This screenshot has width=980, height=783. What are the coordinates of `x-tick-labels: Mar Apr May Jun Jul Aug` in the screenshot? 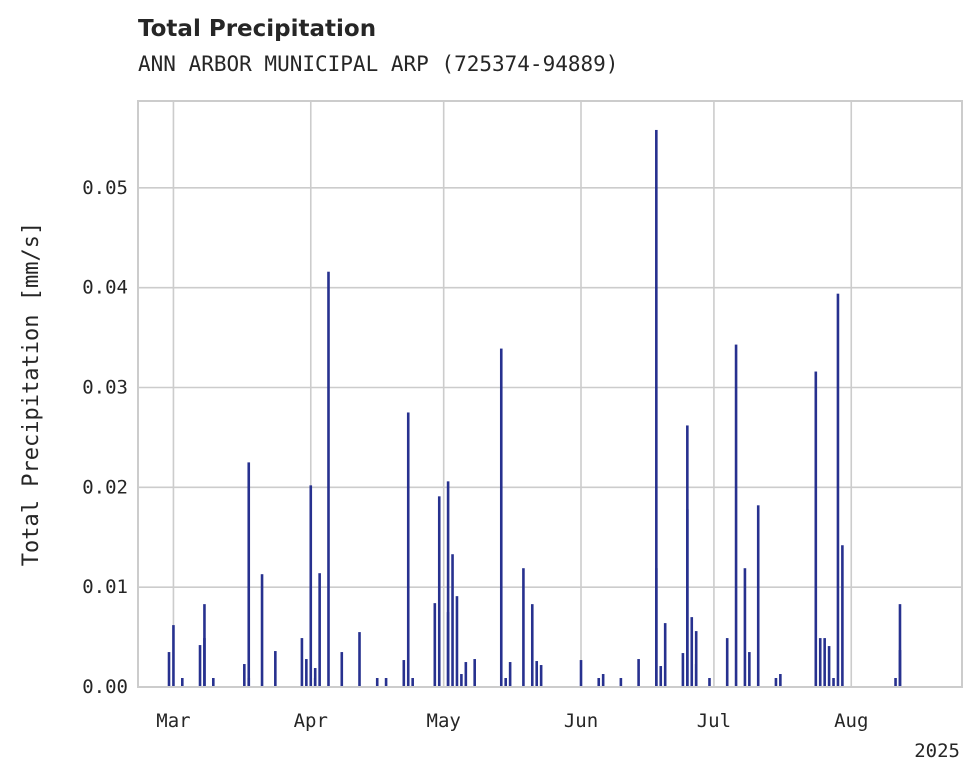 It's located at (512, 721).